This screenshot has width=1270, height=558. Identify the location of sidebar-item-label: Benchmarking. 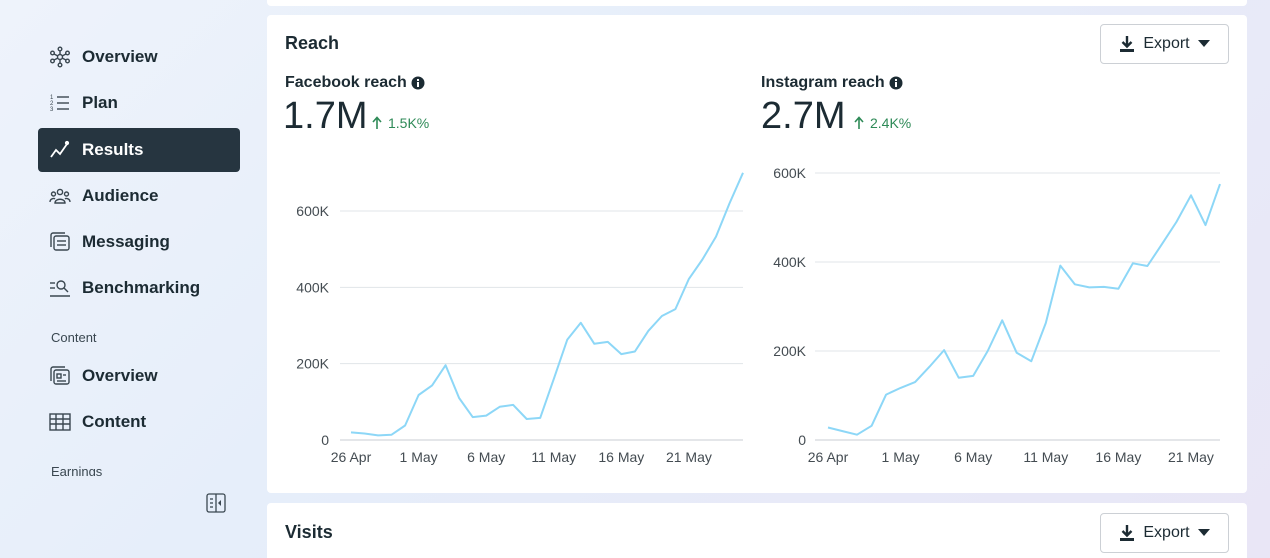
(141, 287).